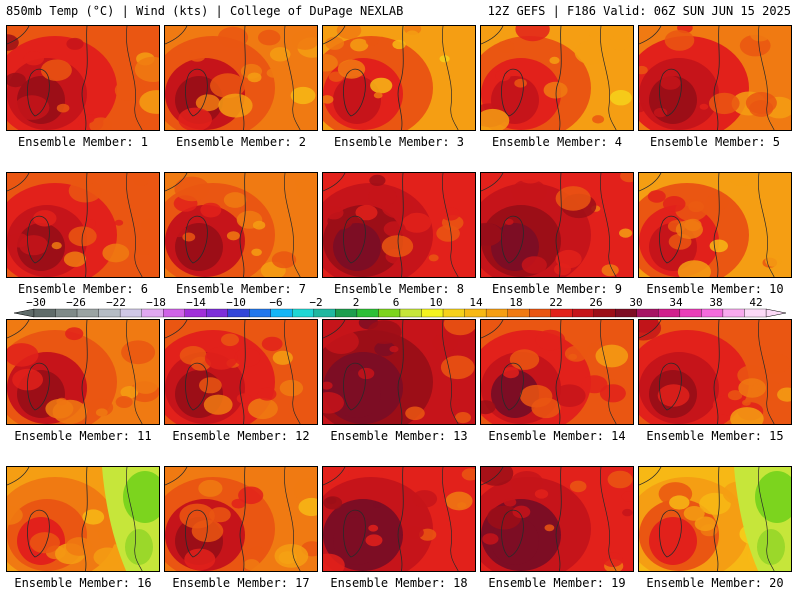 The width and height of the screenshot is (800, 600). Describe the element at coordinates (399, 142) in the screenshot. I see `ensemble-member-label: Ensemble Member: 3` at that location.